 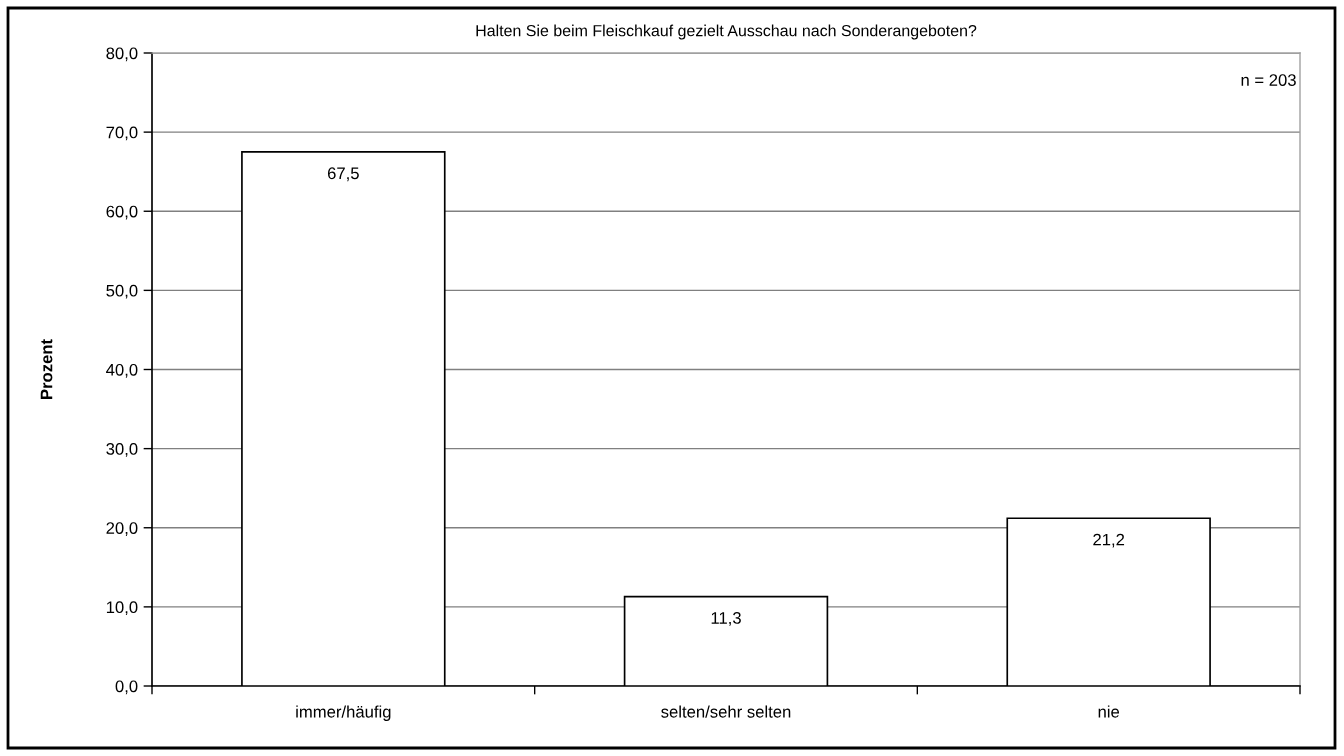 What do you see at coordinates (126, 687) in the screenshot?
I see `y-tick-label: 0,0` at bounding box center [126, 687].